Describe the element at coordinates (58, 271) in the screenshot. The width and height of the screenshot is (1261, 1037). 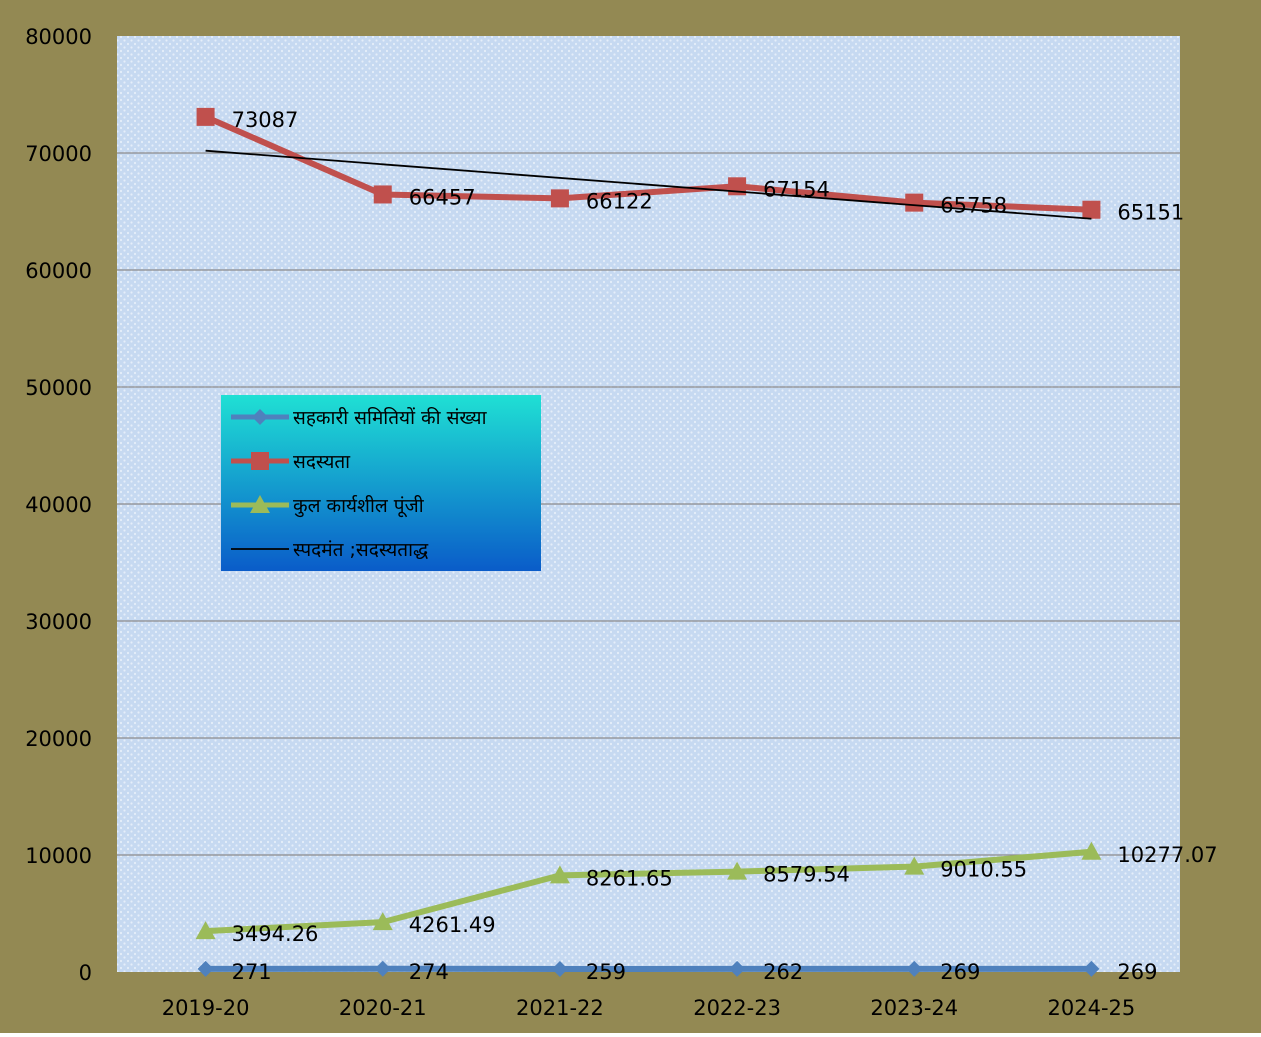
I see `y-tick-label: 60000` at that location.